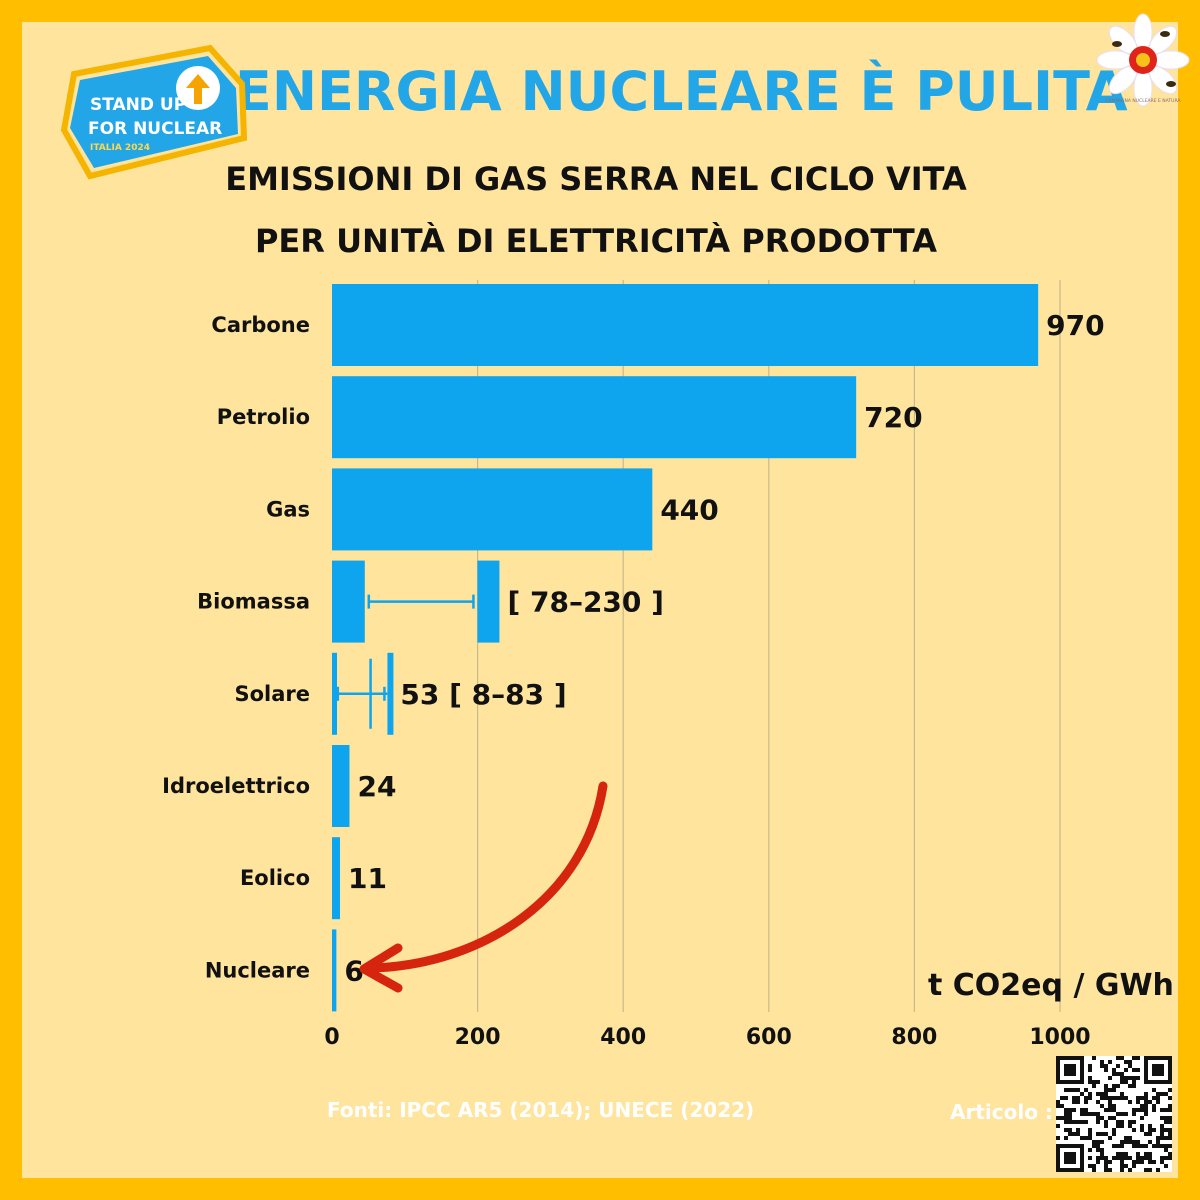 This screenshot has height=1200, width=1200. Describe the element at coordinates (1001, 1112) in the screenshot. I see `article-label: Articolo :` at that location.